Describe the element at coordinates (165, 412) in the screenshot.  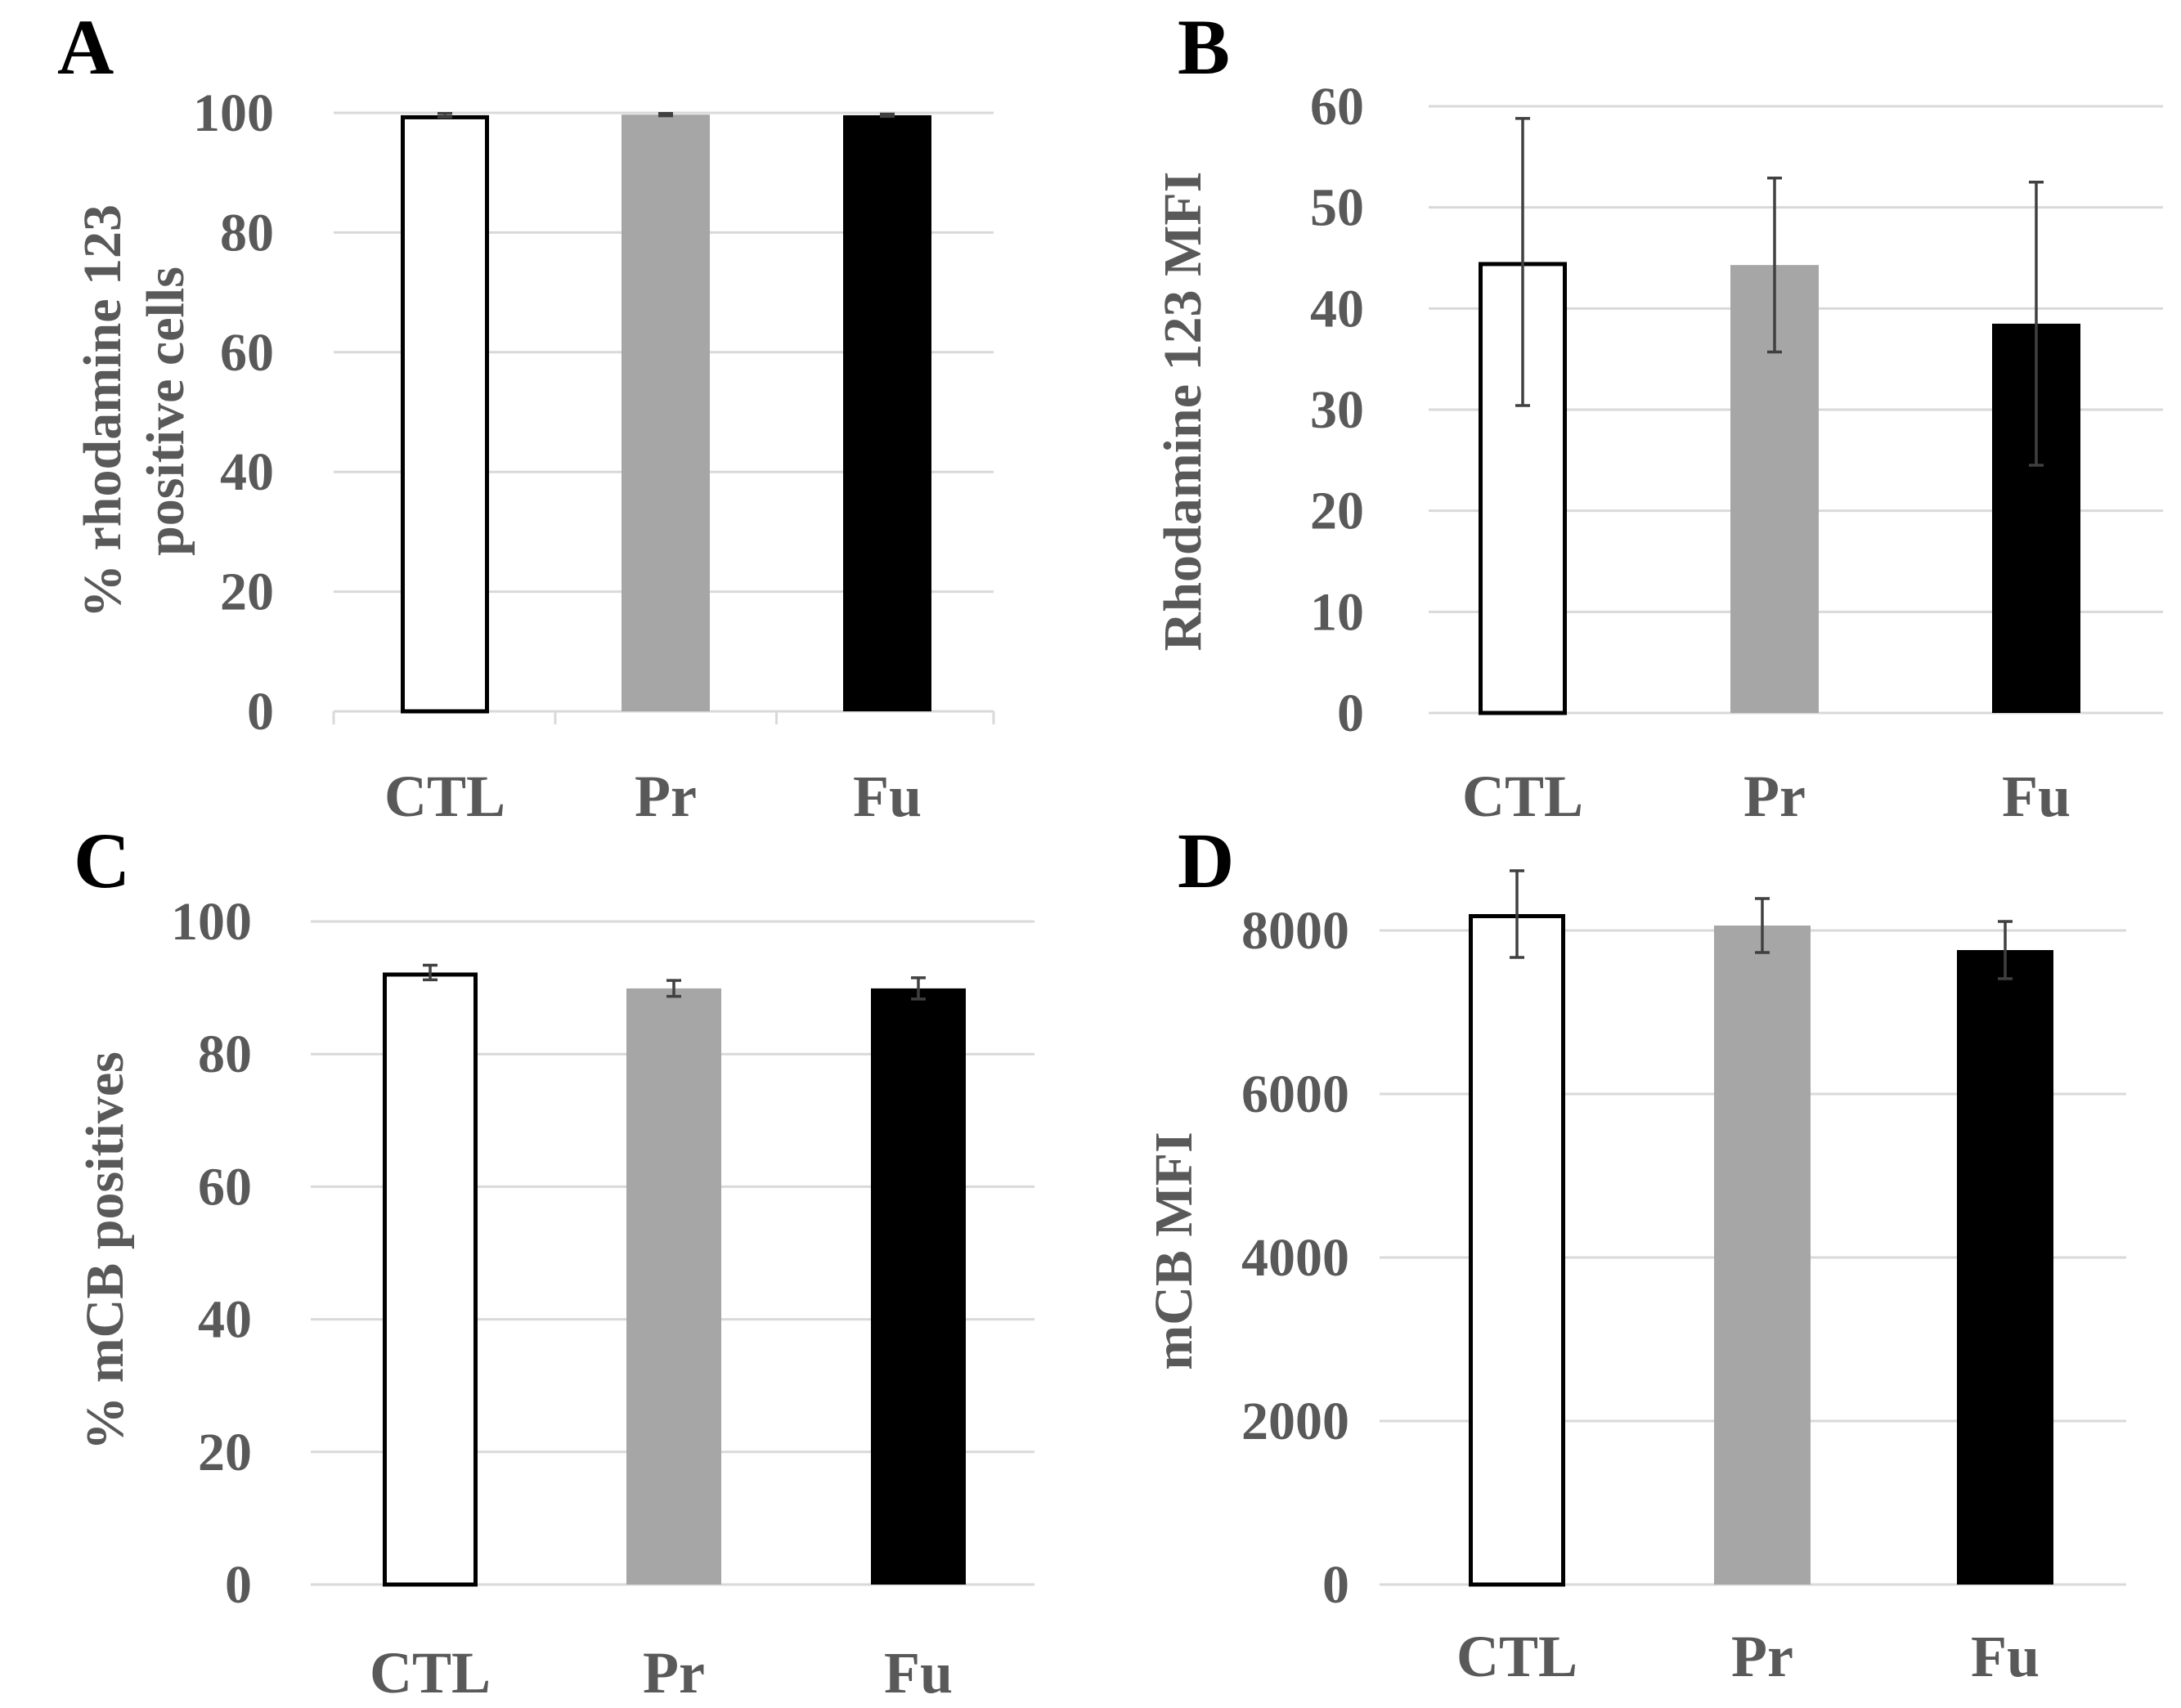
I see `y-axis-label: positive cells` at that location.